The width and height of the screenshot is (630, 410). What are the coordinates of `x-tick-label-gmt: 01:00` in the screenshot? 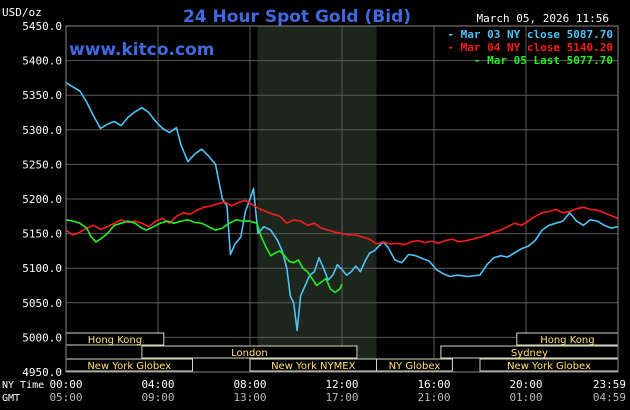 It's located at (525, 397).